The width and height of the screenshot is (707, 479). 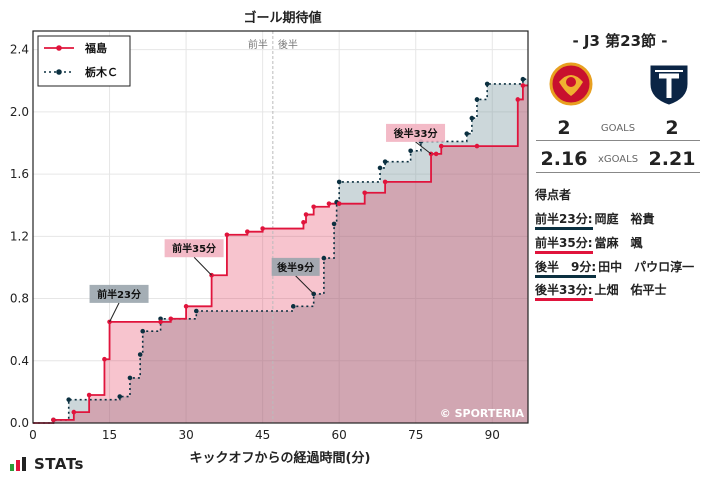 I want to click on svg-text: 後半9分, so click(x=295, y=267).